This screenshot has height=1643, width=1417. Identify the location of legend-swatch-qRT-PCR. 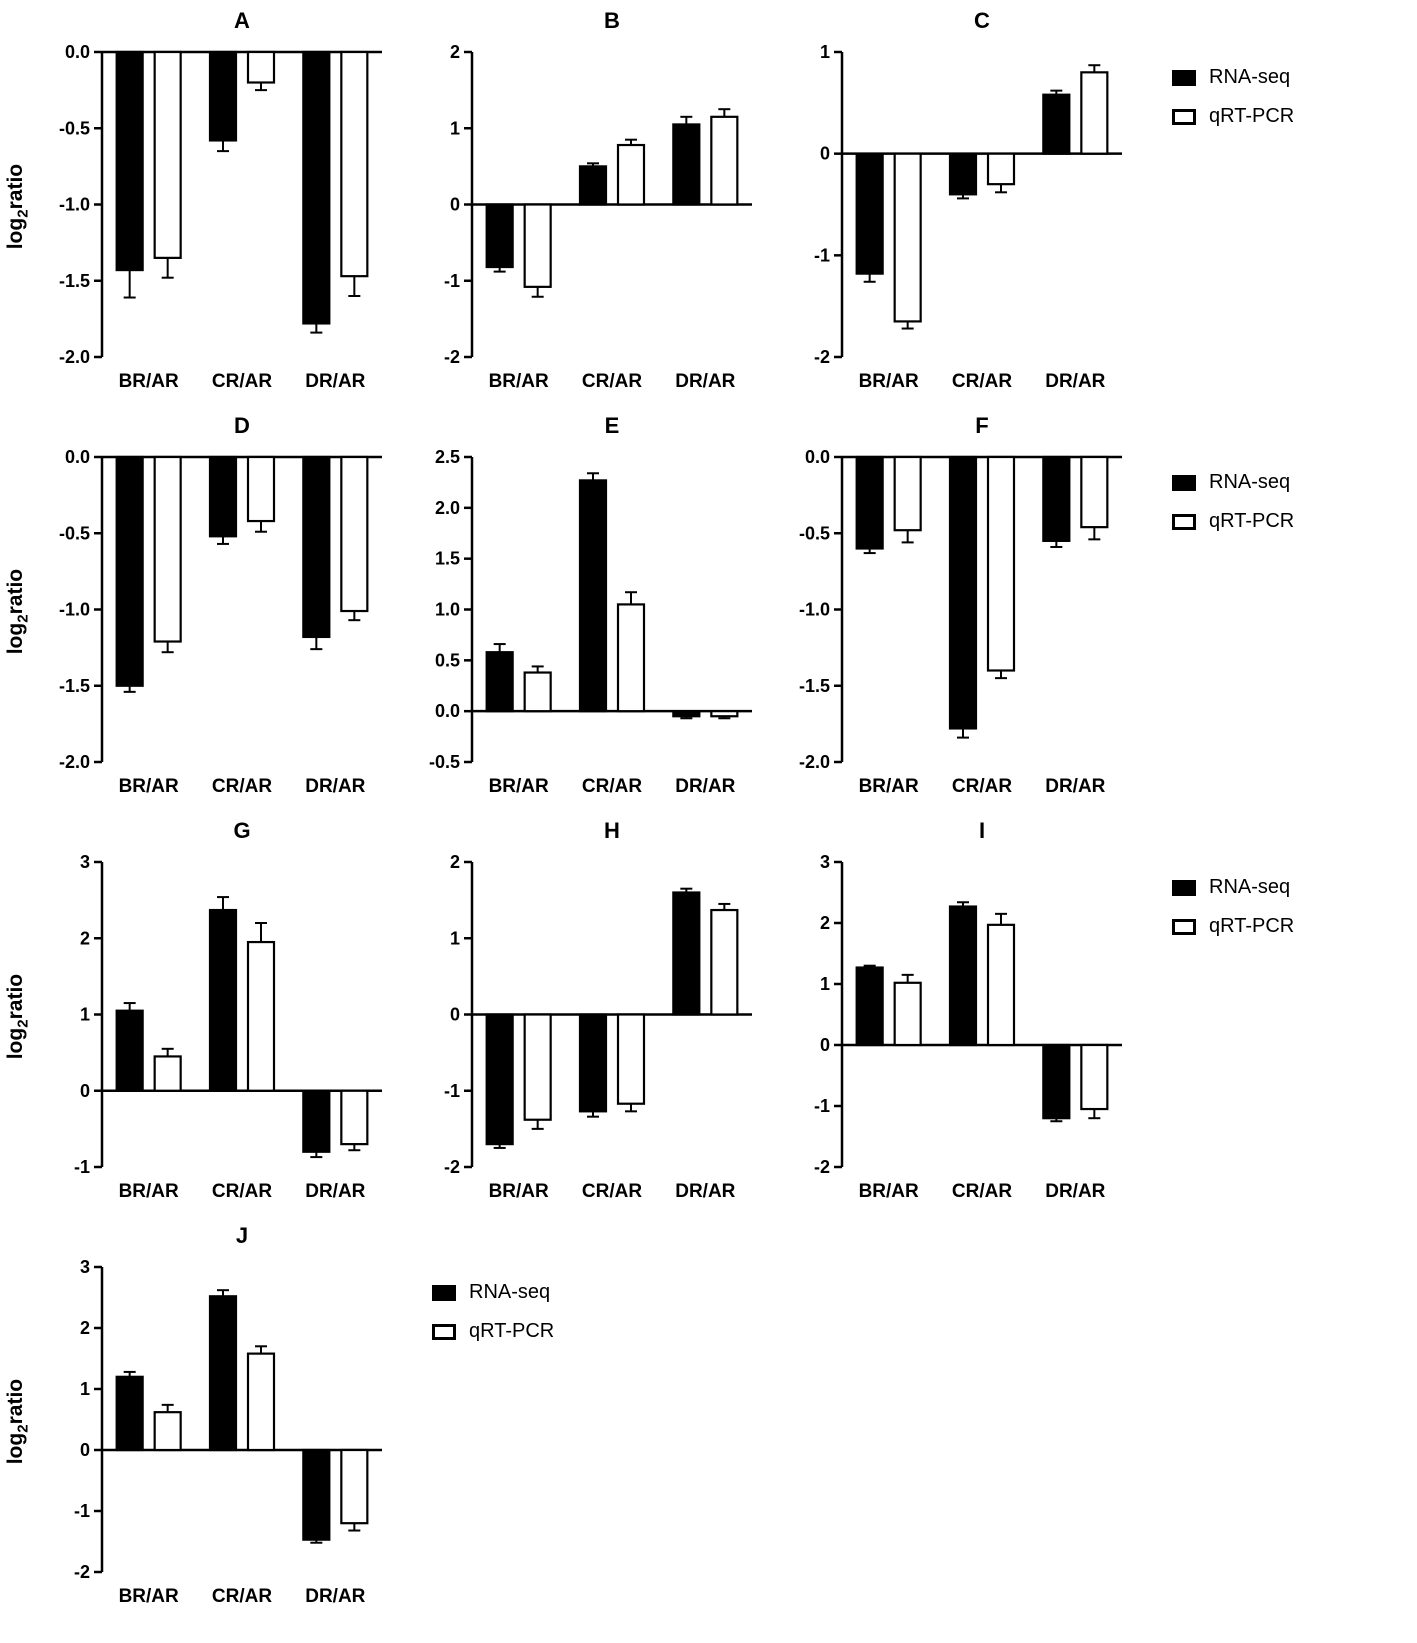
(1184, 926).